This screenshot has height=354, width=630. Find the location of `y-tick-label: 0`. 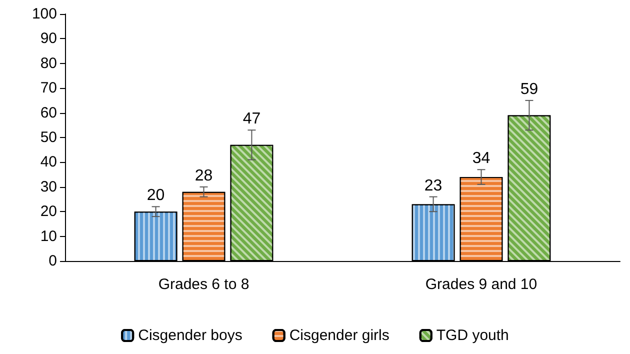

y-tick-label: 0 is located at coordinates (52, 261).